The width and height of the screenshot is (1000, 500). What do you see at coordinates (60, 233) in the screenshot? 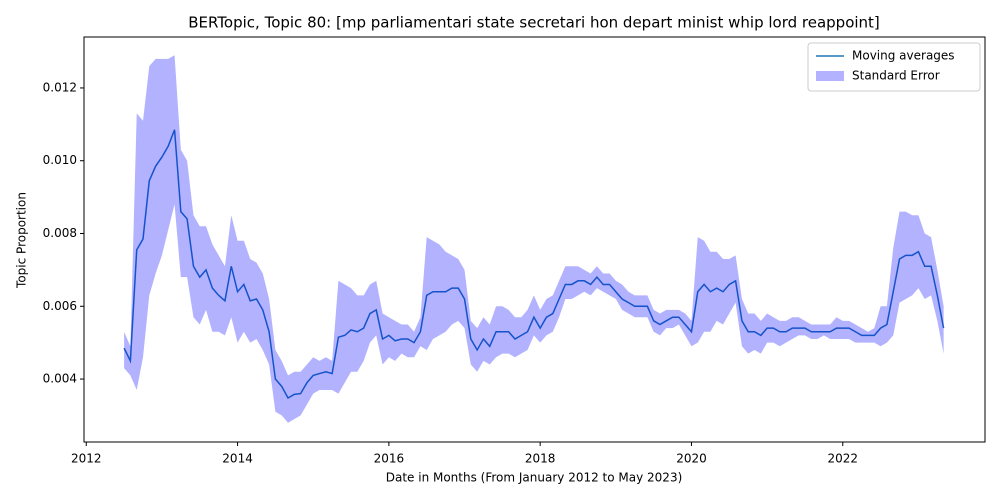
I see `y-tick-label: 0.008` at bounding box center [60, 233].